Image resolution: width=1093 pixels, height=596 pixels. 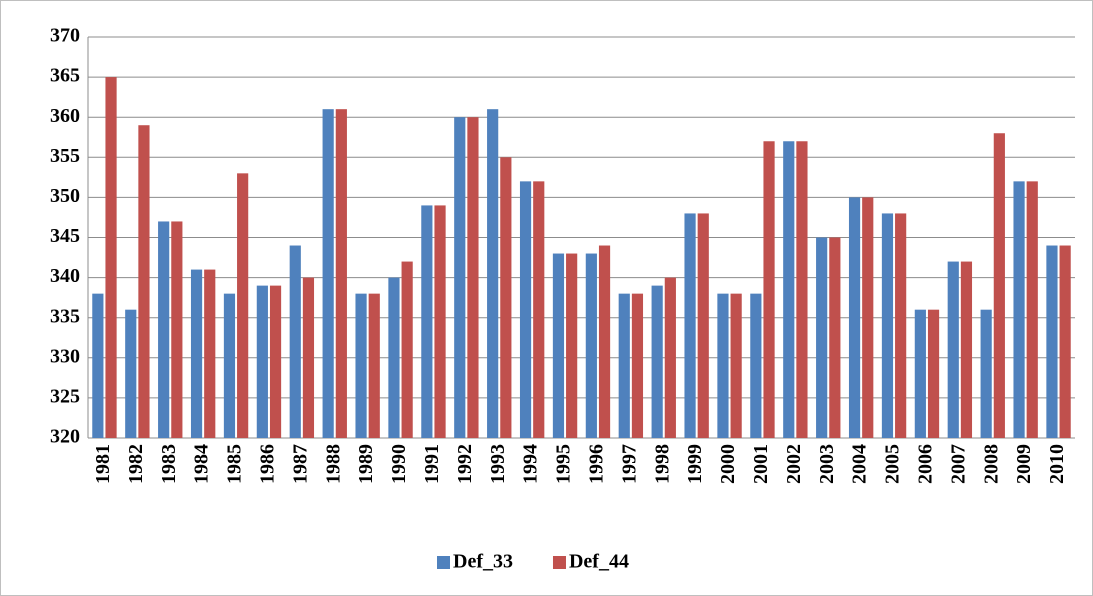 What do you see at coordinates (65, 276) in the screenshot?
I see `y-tick-label: 340` at bounding box center [65, 276].